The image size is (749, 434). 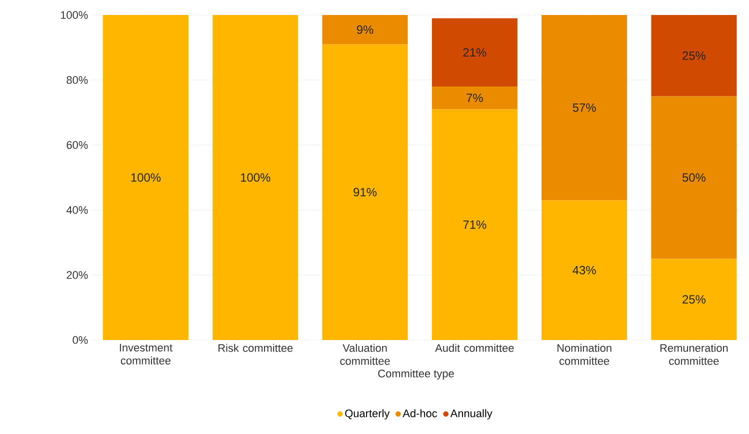 I want to click on legend-label: Ad-hoc, so click(x=420, y=413).